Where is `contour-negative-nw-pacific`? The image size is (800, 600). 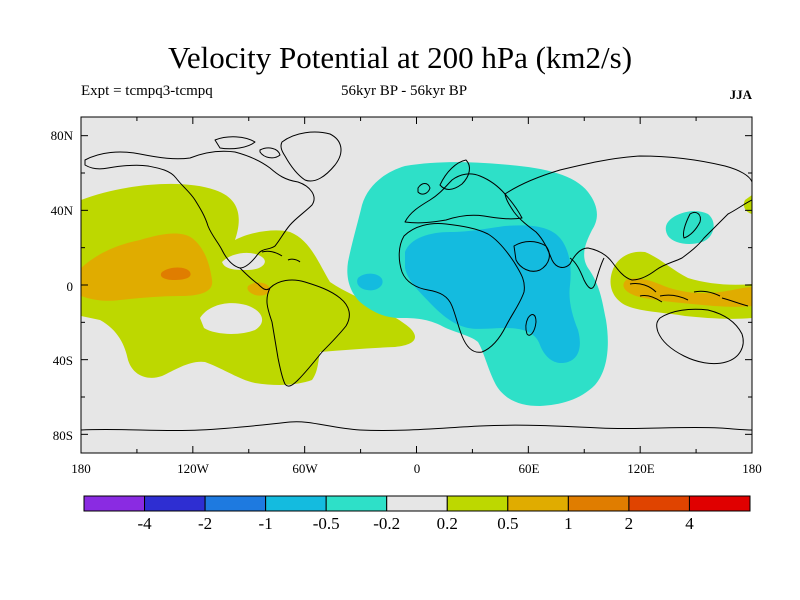 contour-negative-nw-pacific is located at coordinates (689, 227).